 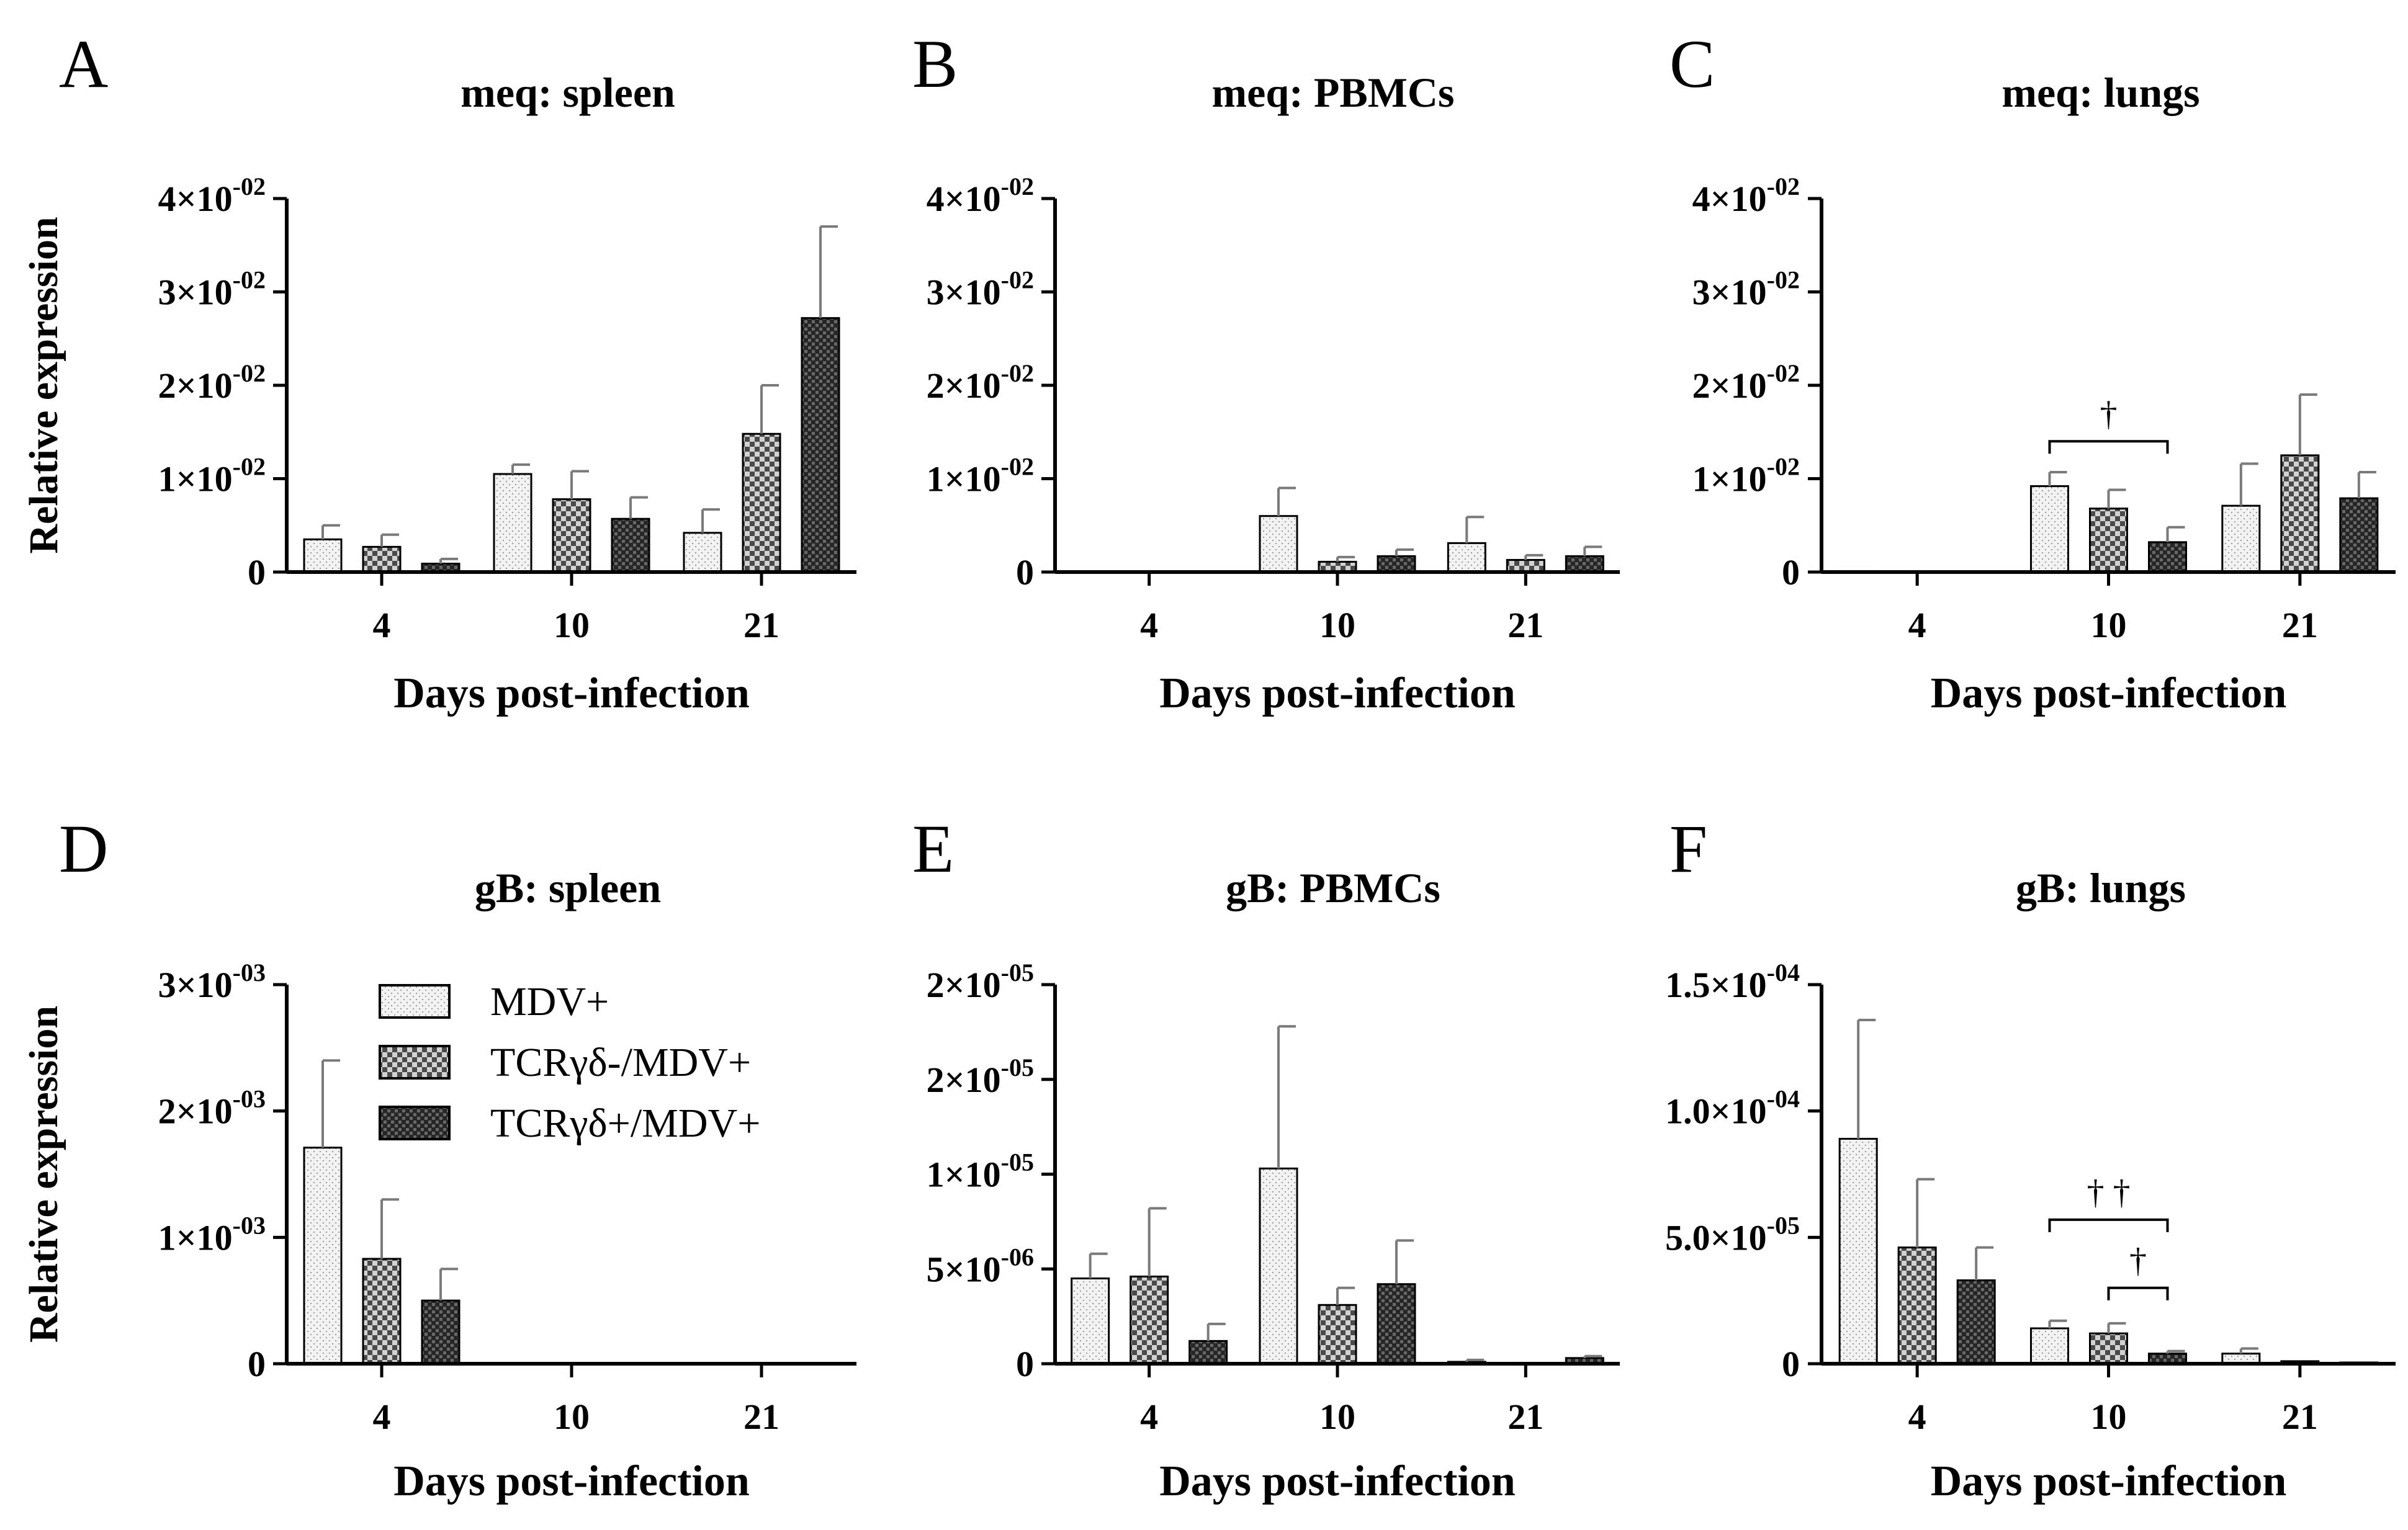 I want to click on legend: MDV+ TCRγδ-/MDV+ TCRγδ+/MDV+, so click(x=569, y=1062).